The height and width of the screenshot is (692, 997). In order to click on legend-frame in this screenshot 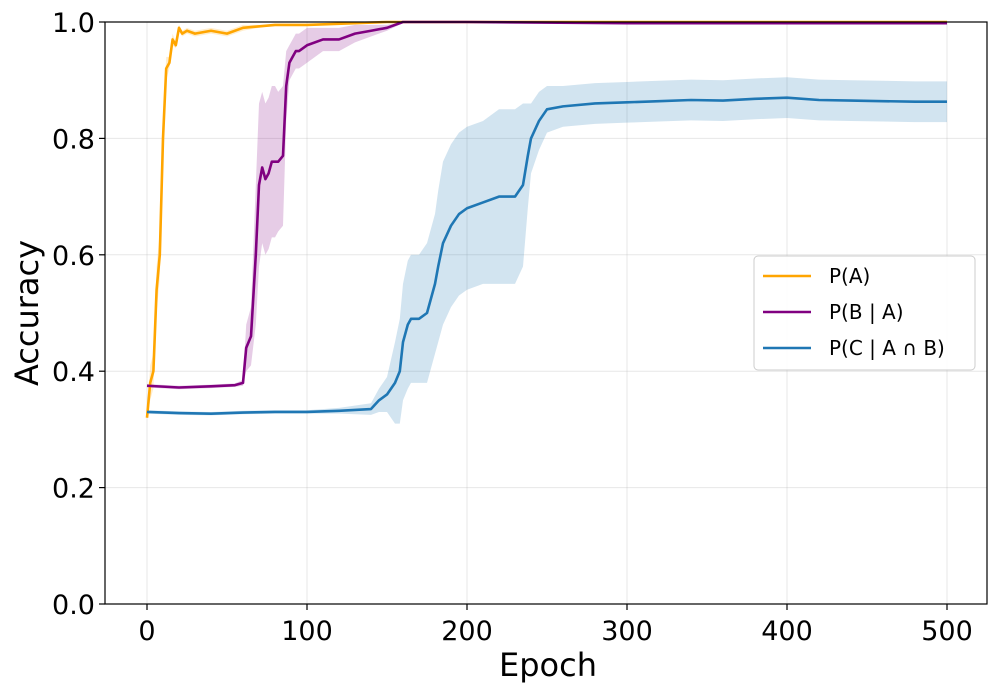, I will do `click(864, 313)`.